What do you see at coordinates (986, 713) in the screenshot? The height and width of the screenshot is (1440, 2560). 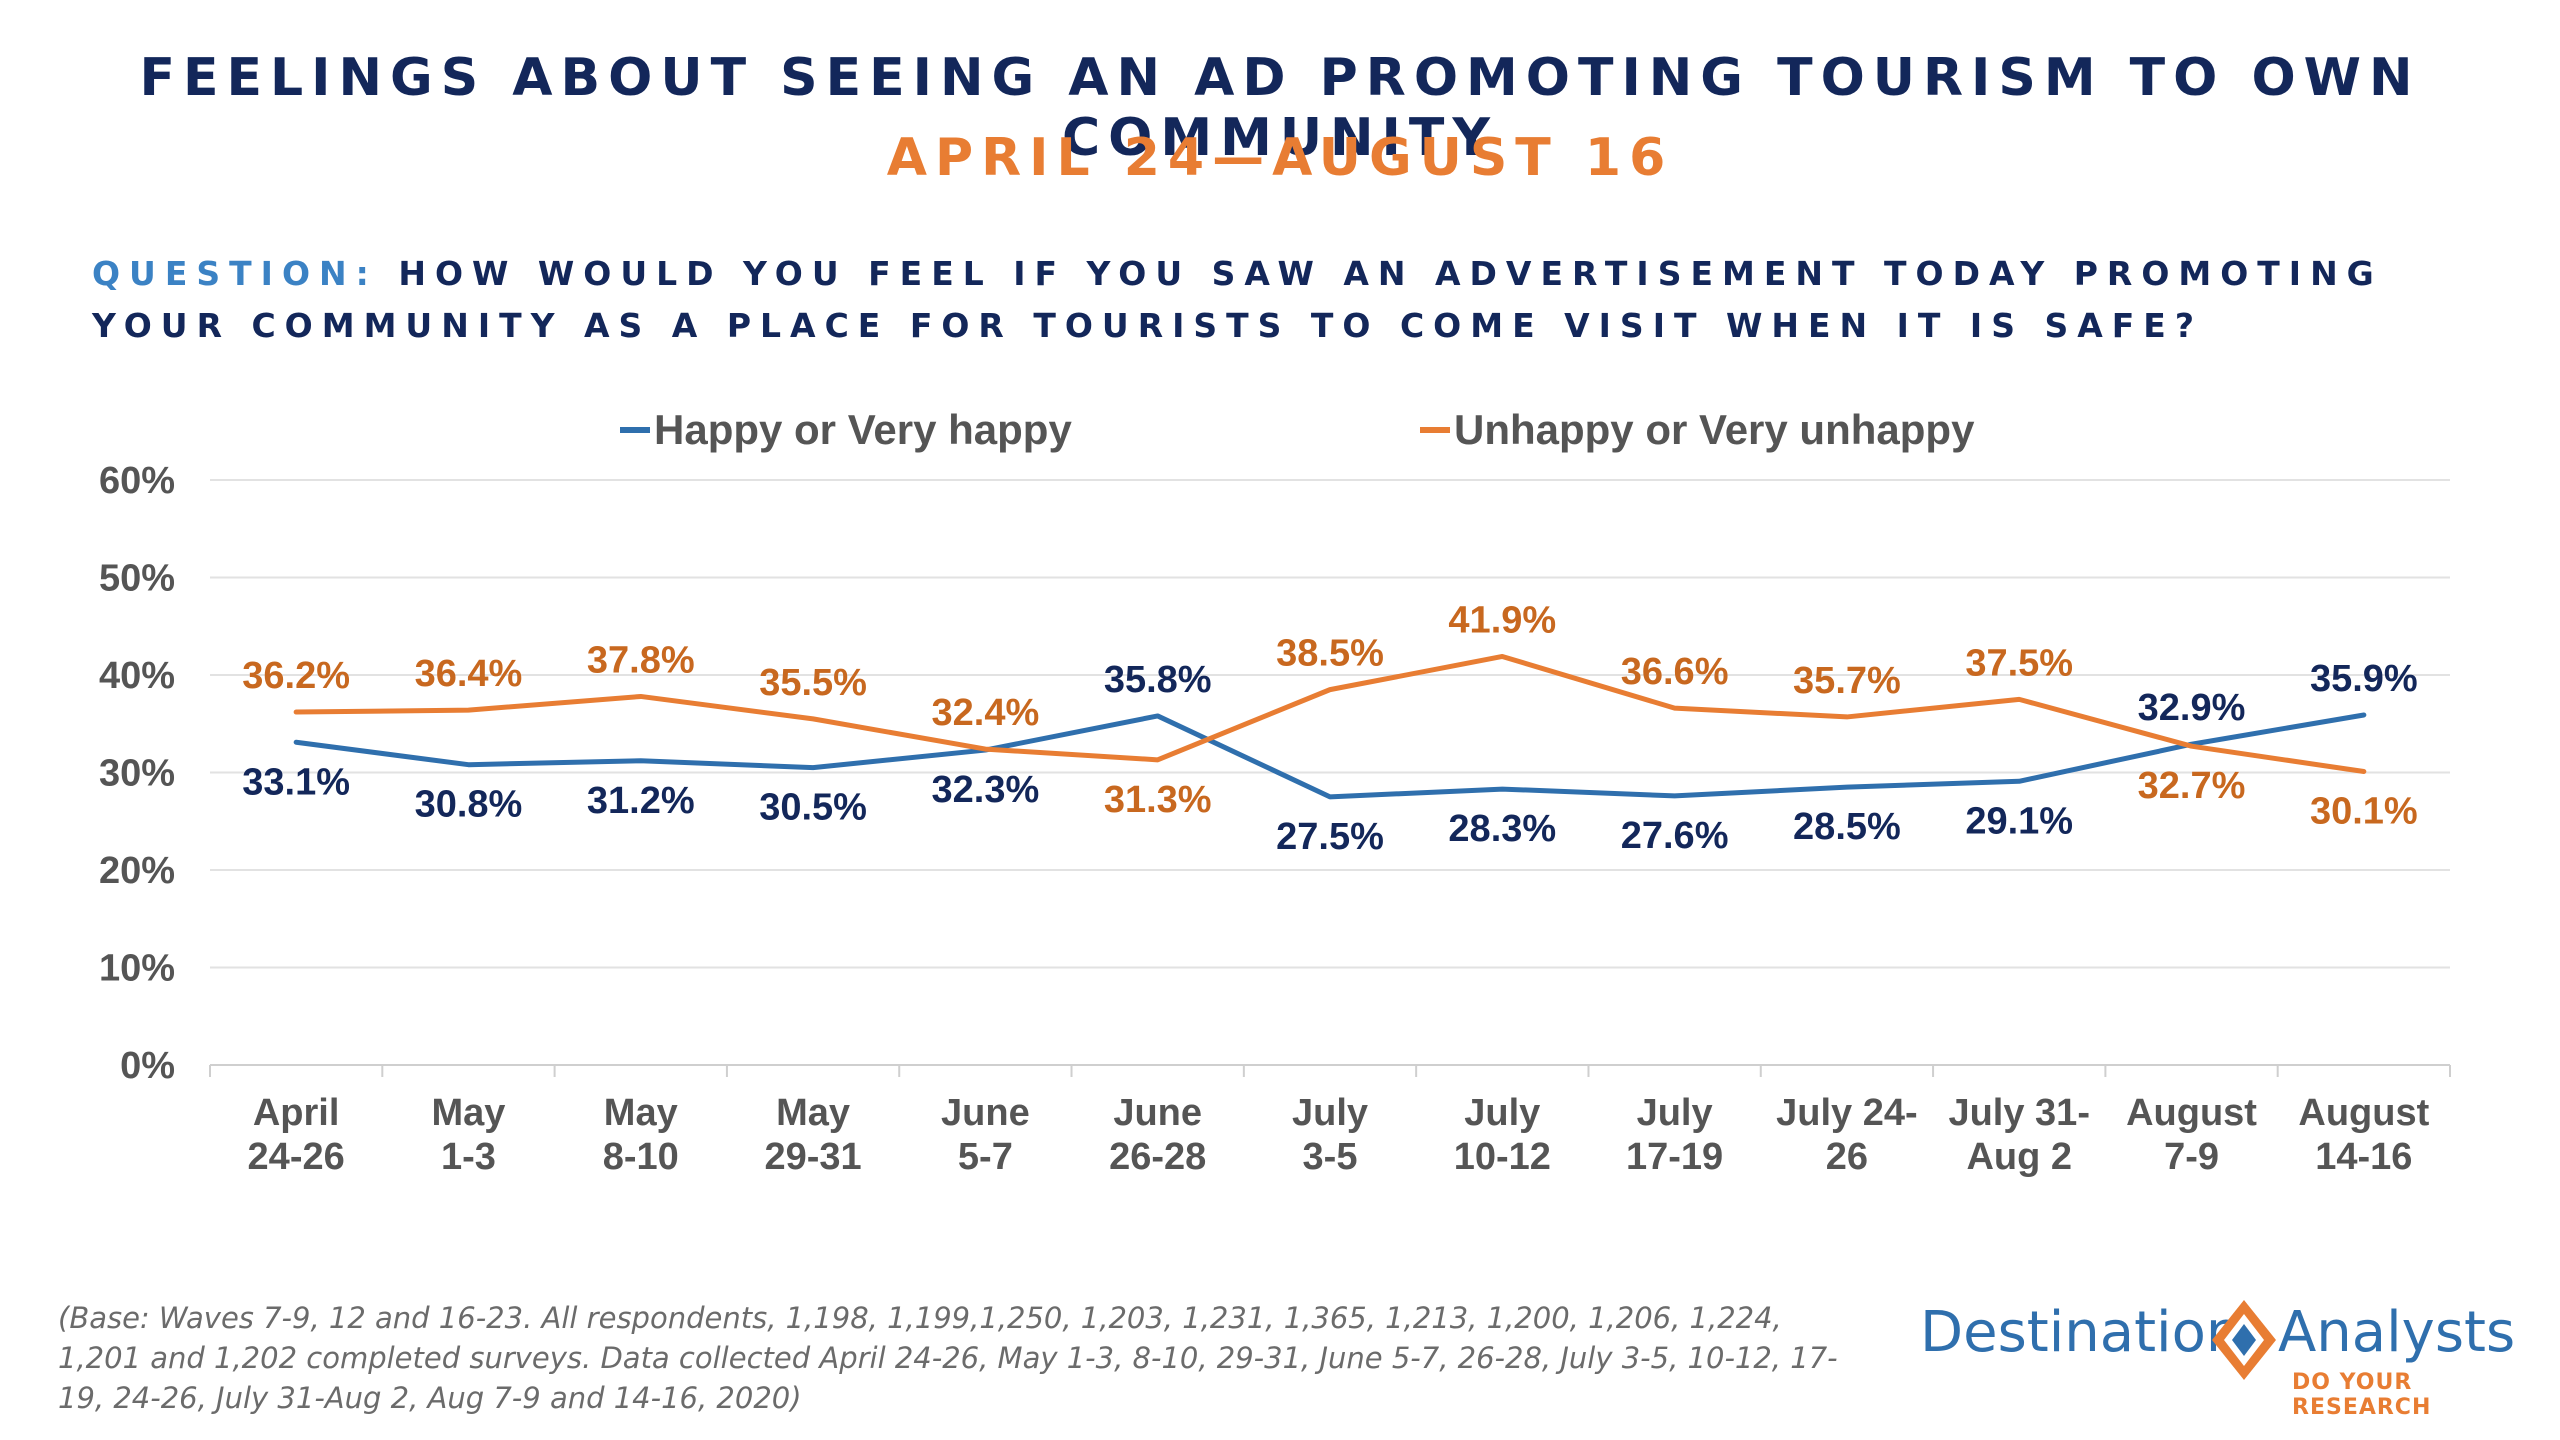 I see `unhappy-data-label: 32.4%` at bounding box center [986, 713].